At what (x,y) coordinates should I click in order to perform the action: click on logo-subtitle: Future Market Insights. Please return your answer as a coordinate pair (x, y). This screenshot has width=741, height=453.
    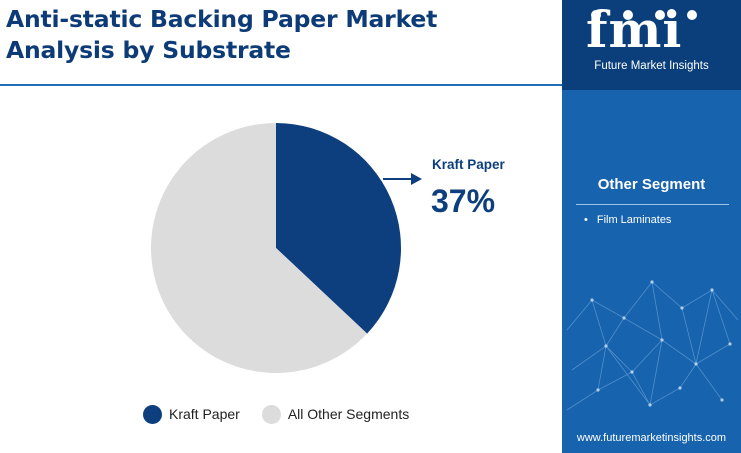
    Looking at the image, I should click on (651, 66).